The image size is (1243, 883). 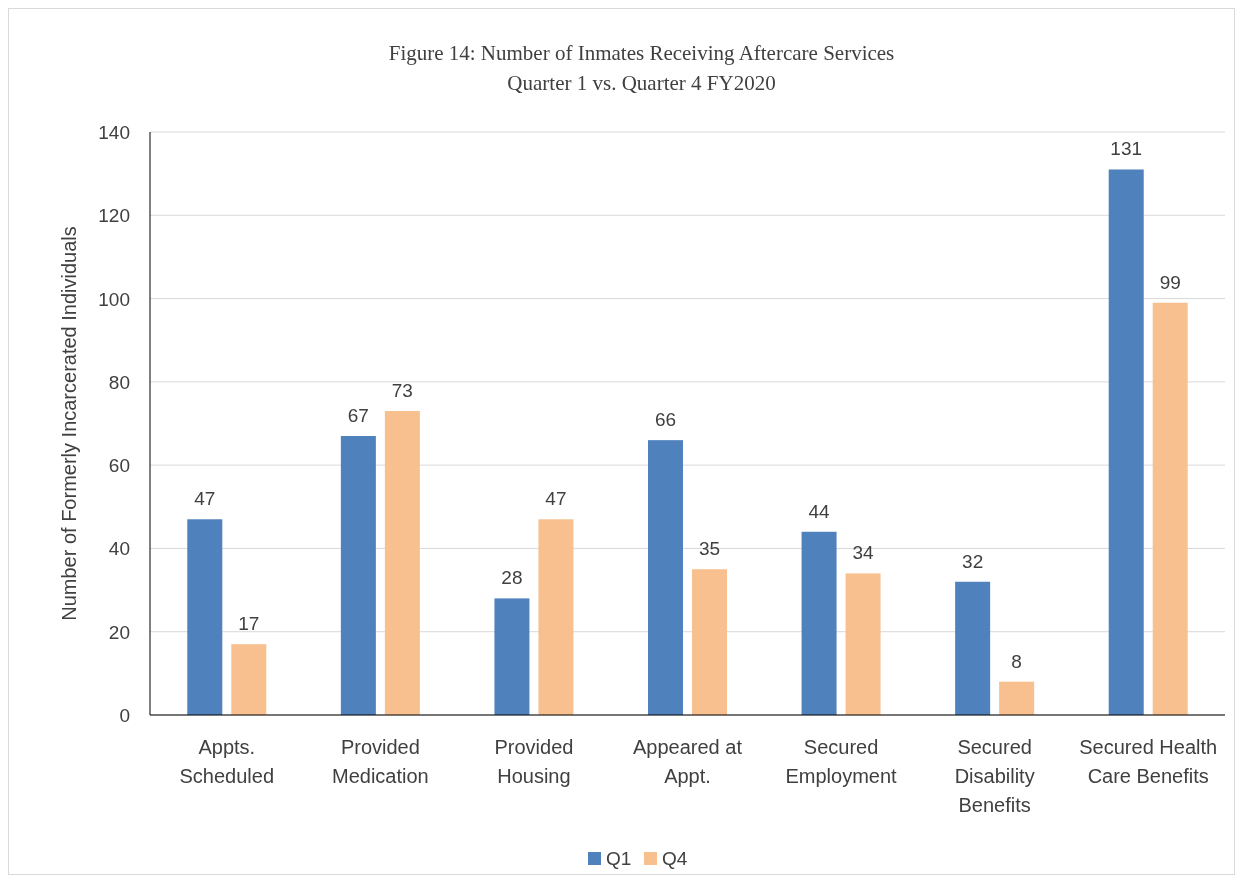 What do you see at coordinates (119, 549) in the screenshot?
I see `y-tick-label: 40` at bounding box center [119, 549].